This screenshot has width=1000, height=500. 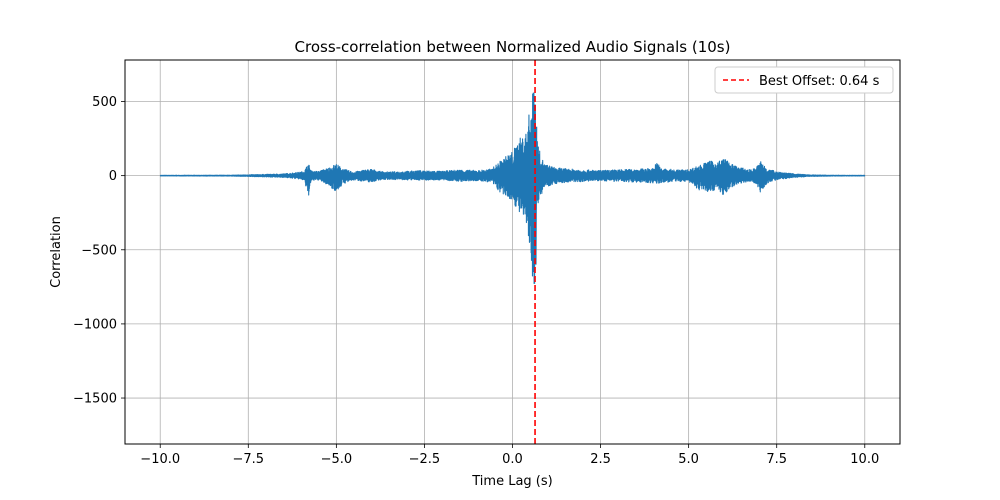 I want to click on x-tick-label: 7.5, so click(x=776, y=459).